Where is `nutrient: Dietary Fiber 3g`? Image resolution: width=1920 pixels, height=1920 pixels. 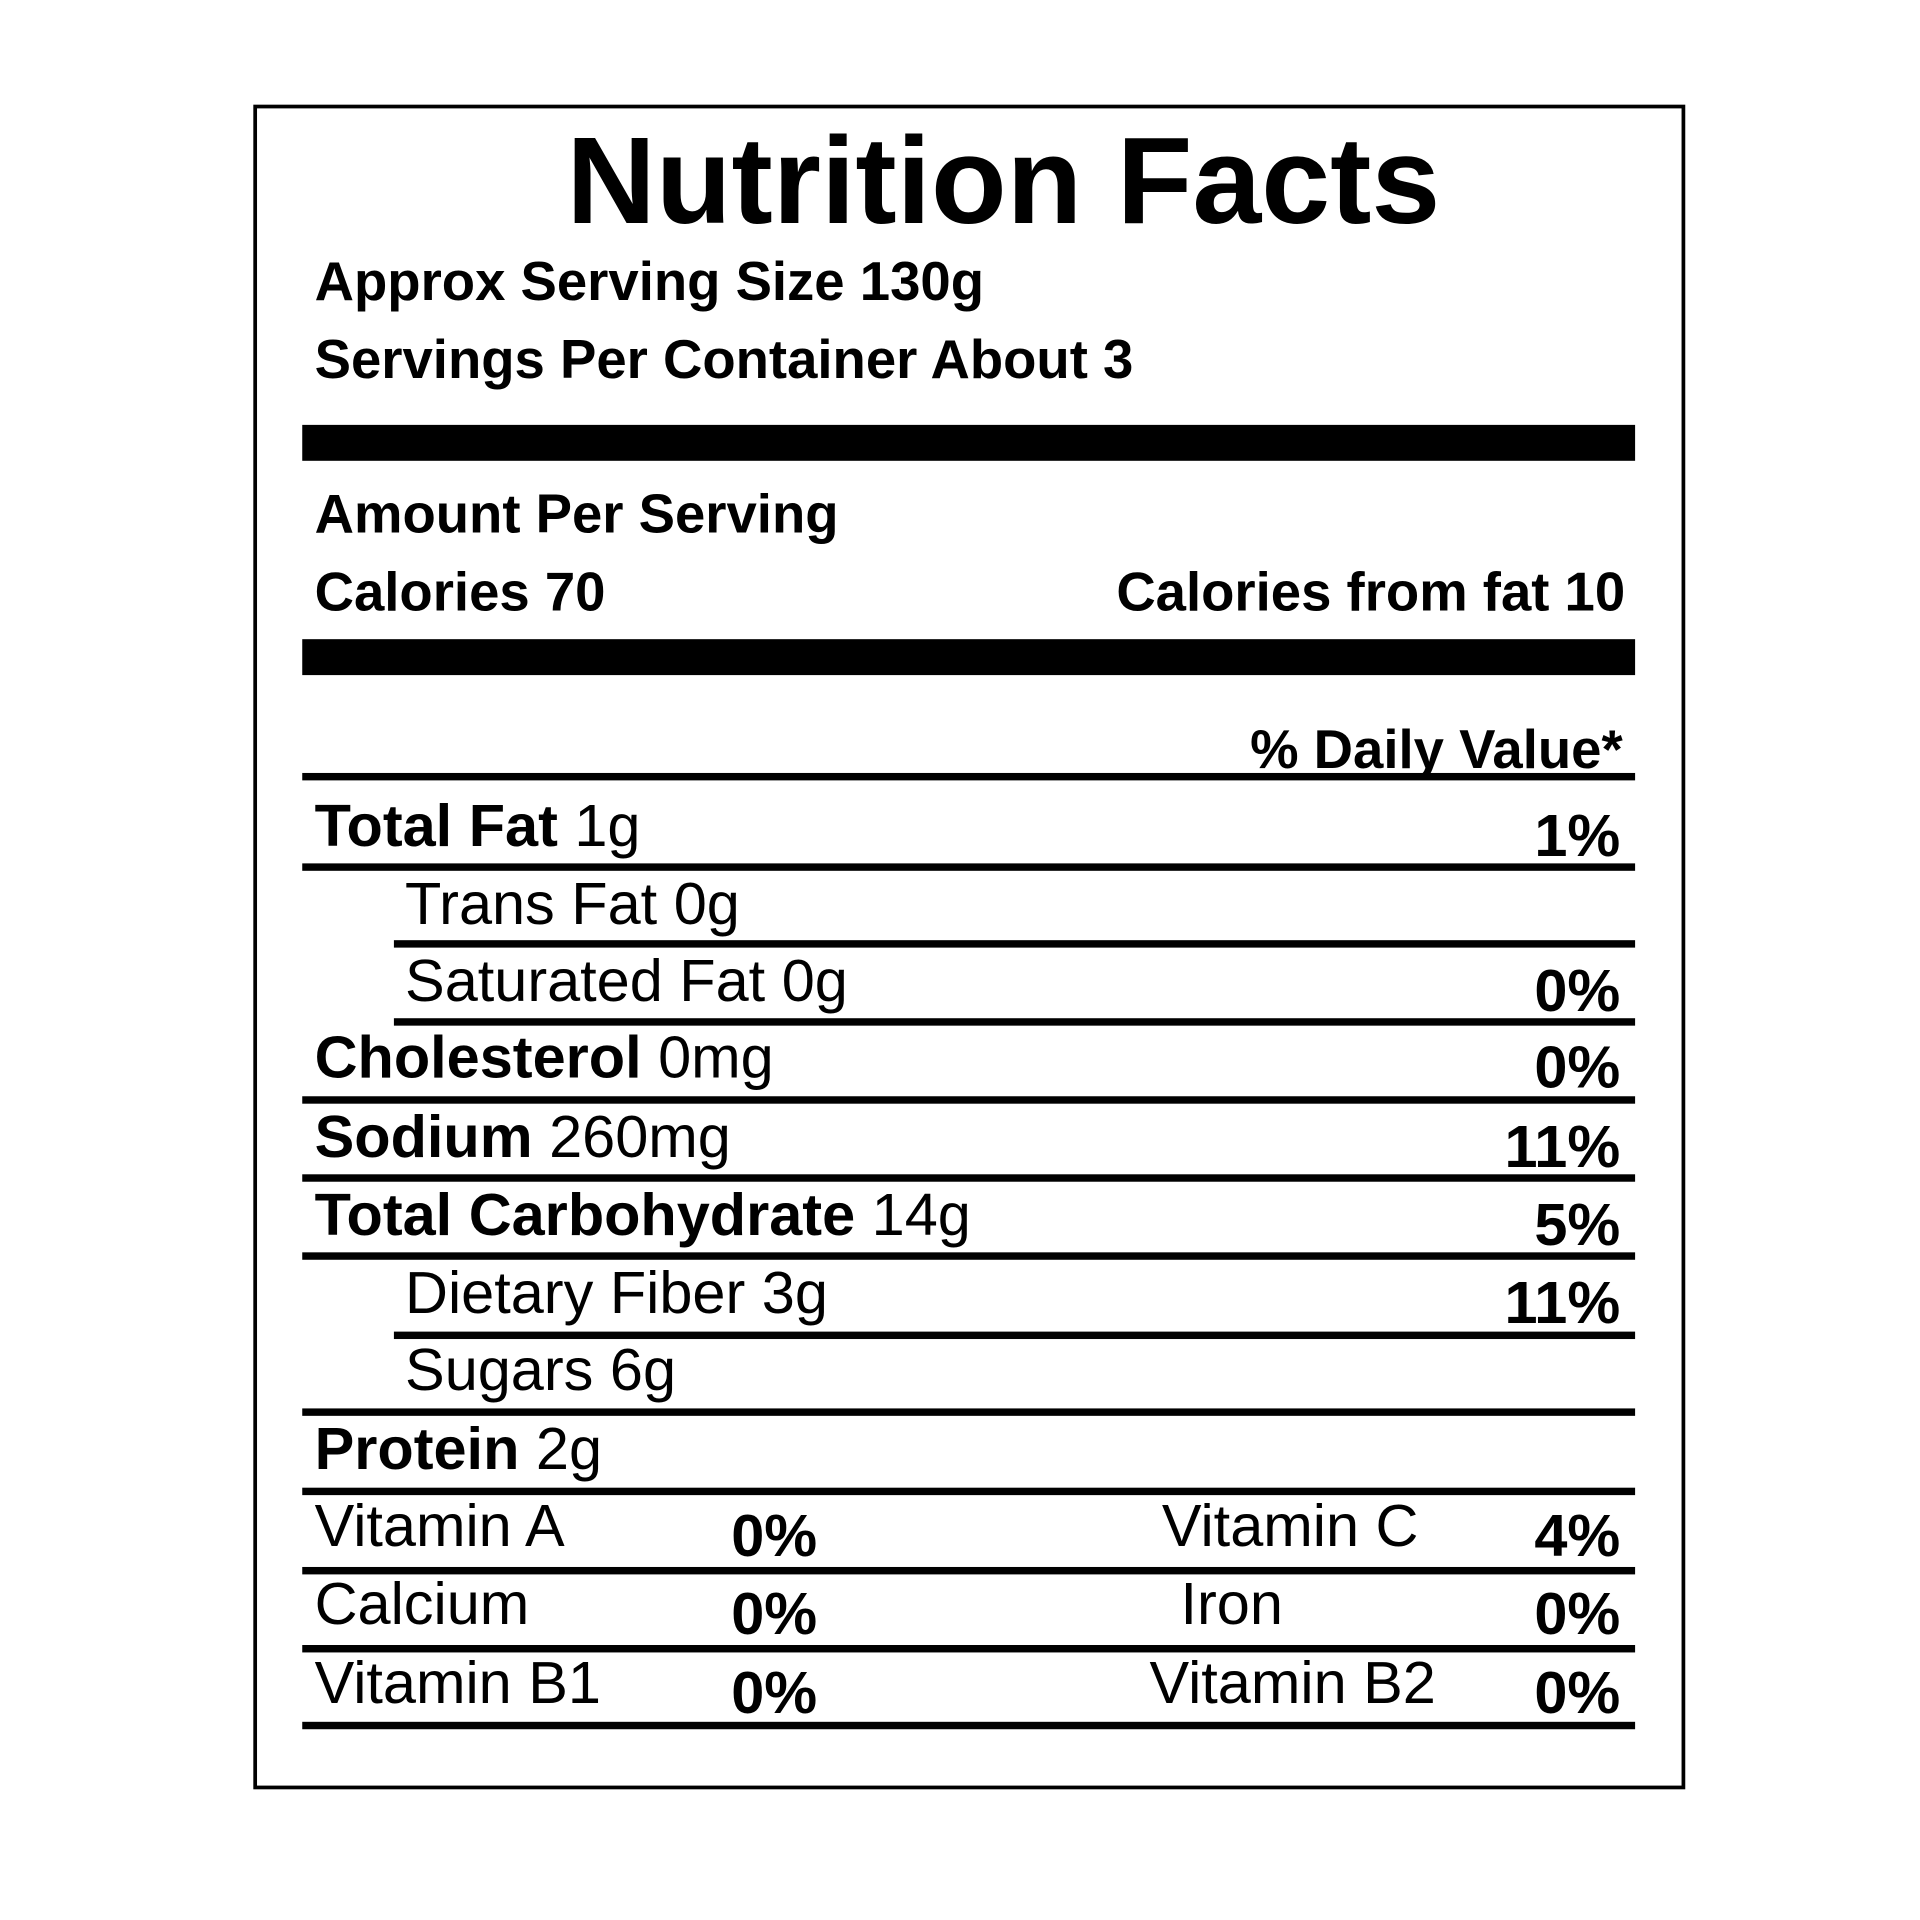
nutrient: Dietary Fiber 3g is located at coordinates (616, 1292).